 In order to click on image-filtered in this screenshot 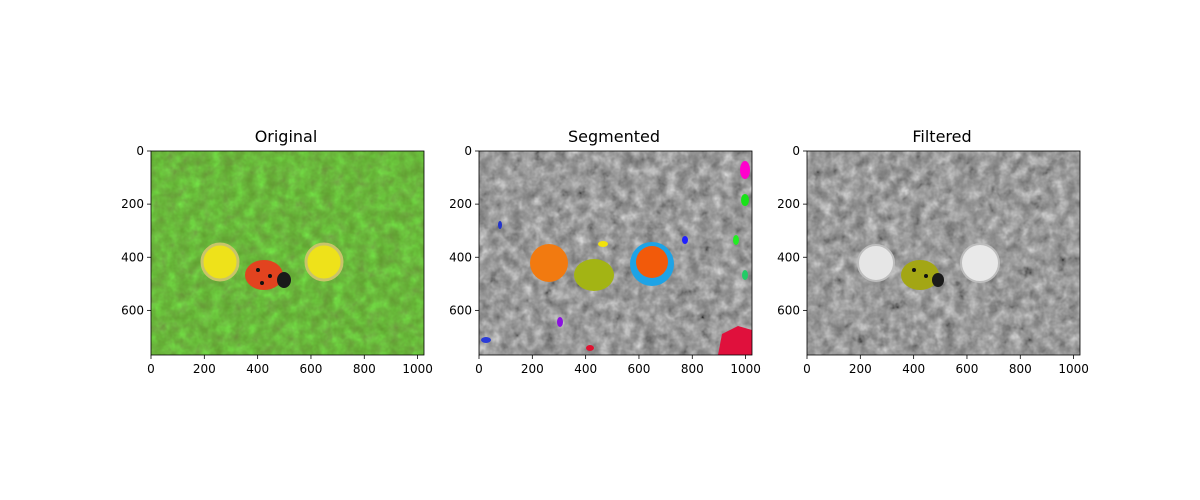, I will do `click(943, 253)`.